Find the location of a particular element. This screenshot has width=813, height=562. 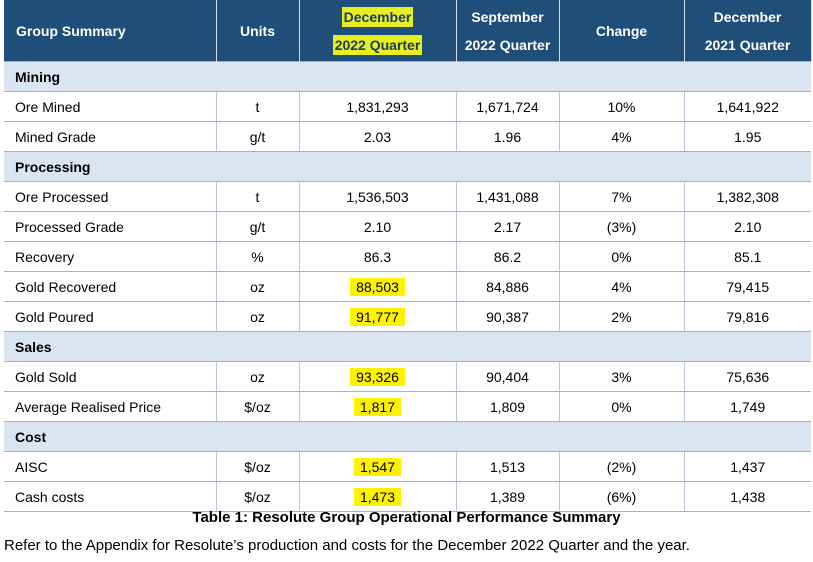

cell-sep-2022: 90,404 is located at coordinates (508, 376).